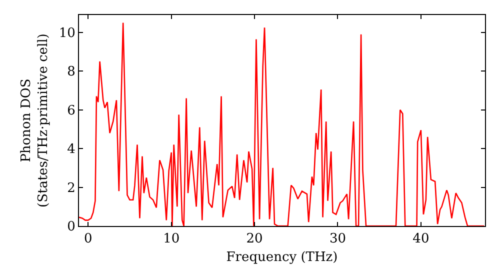 The height and width of the screenshot is (280, 500). Describe the element at coordinates (67, 33) in the screenshot. I see `y-tick-label: 10` at that location.